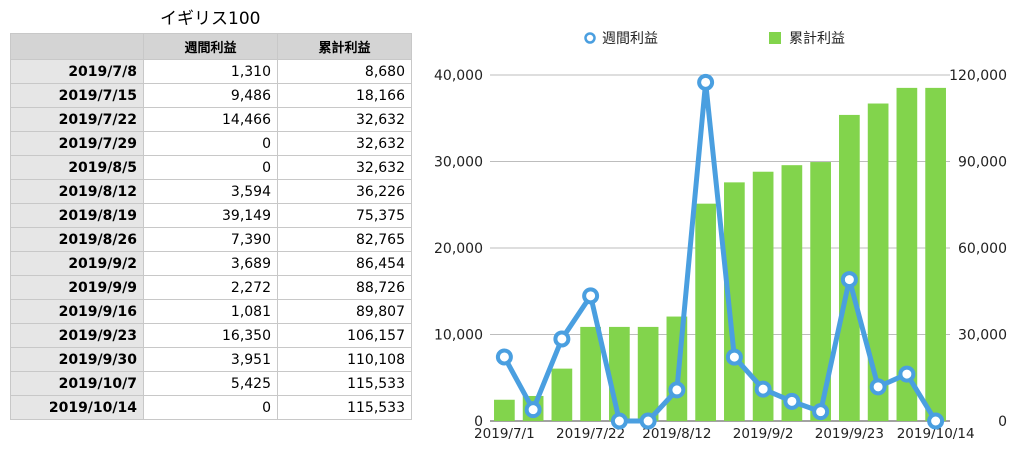 The image size is (1024, 449). Describe the element at coordinates (344, 71) in the screenshot. I see `row-total: 8,680` at that location.